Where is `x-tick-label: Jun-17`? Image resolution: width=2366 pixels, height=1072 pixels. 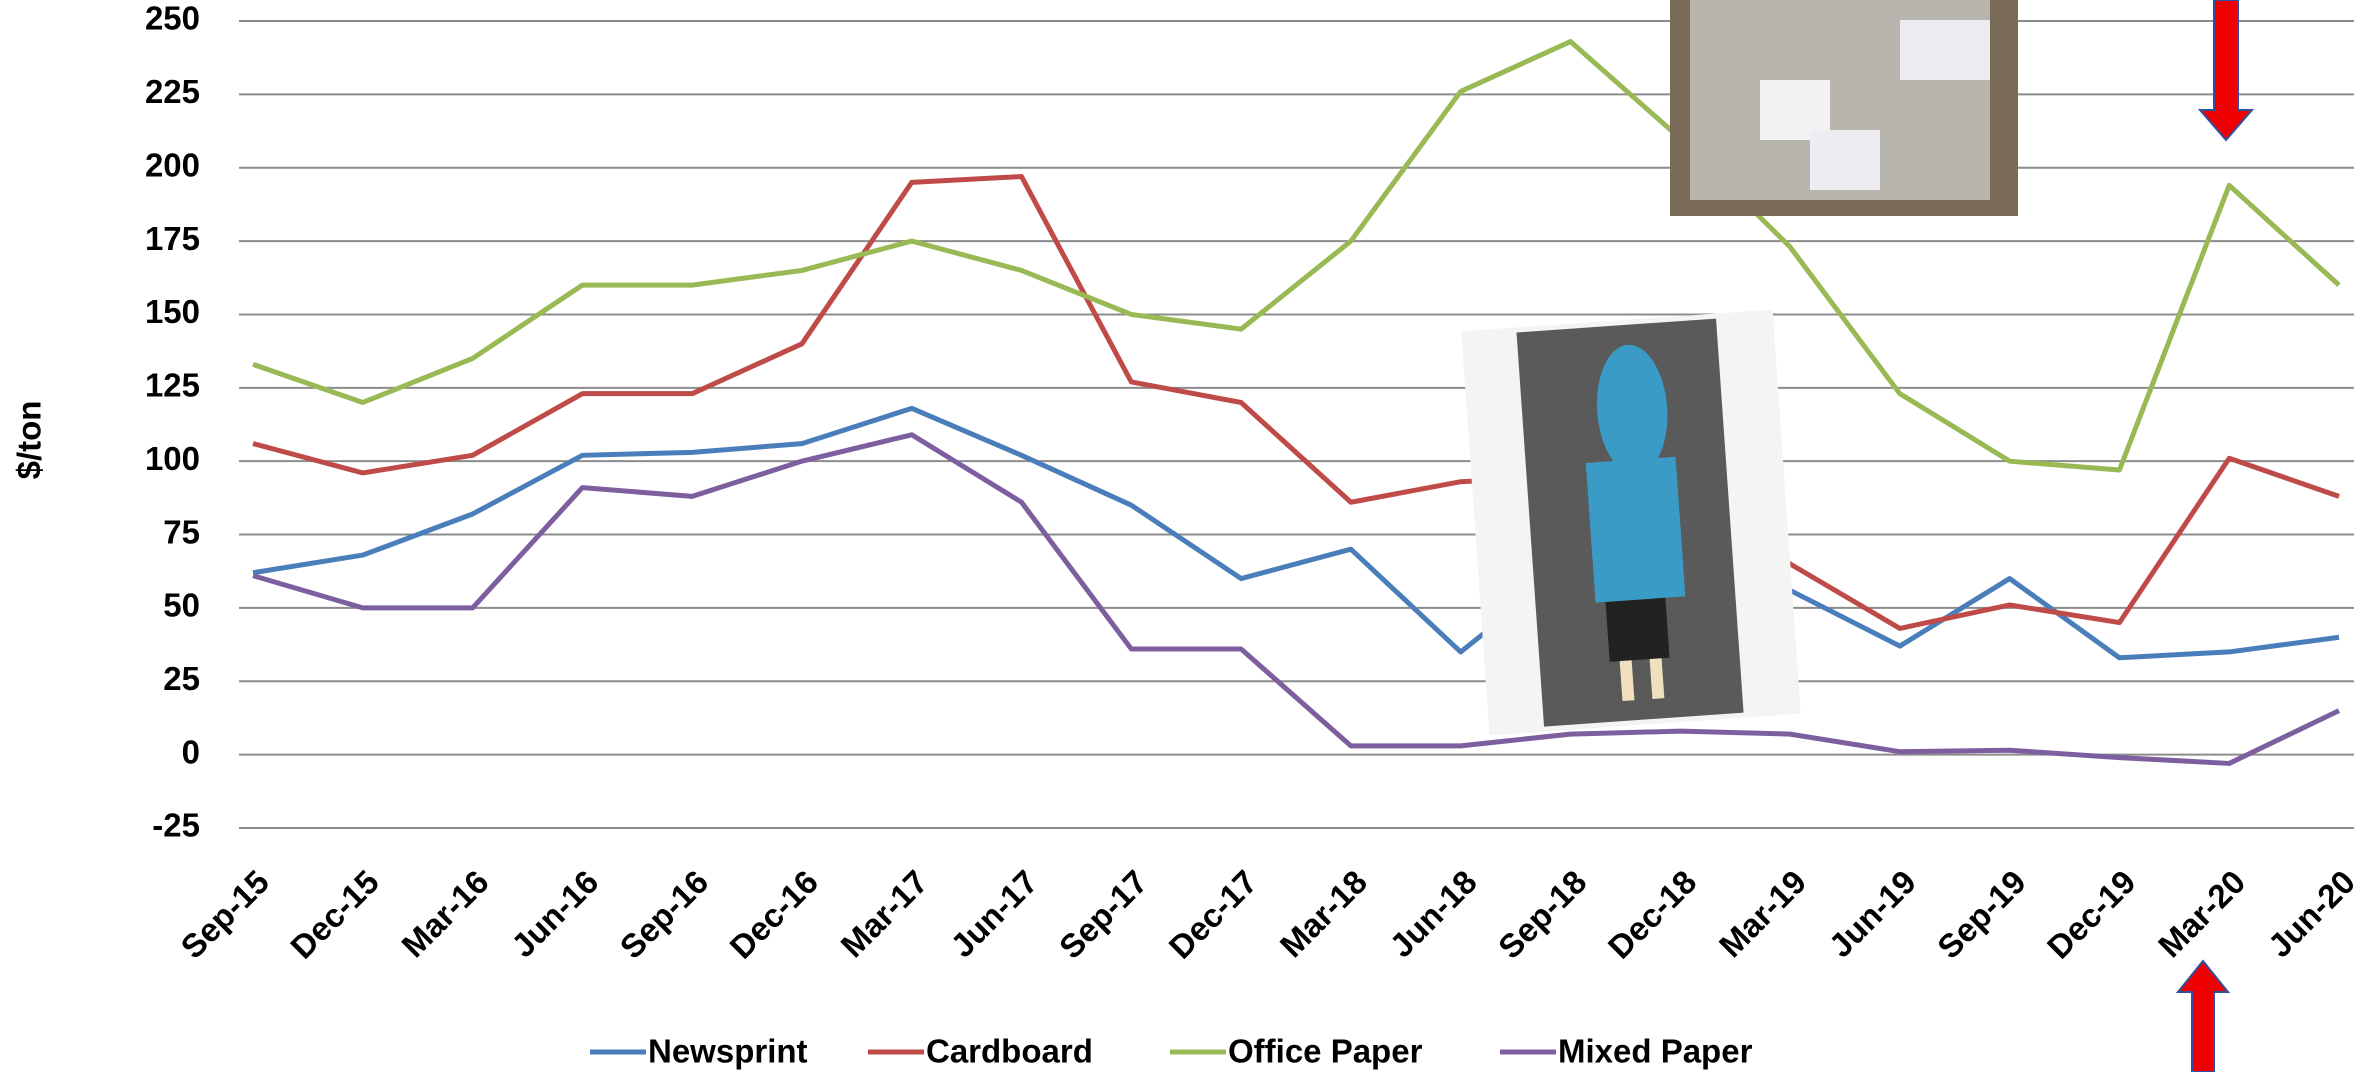
x-tick-label: Jun-17 is located at coordinates (993, 913).